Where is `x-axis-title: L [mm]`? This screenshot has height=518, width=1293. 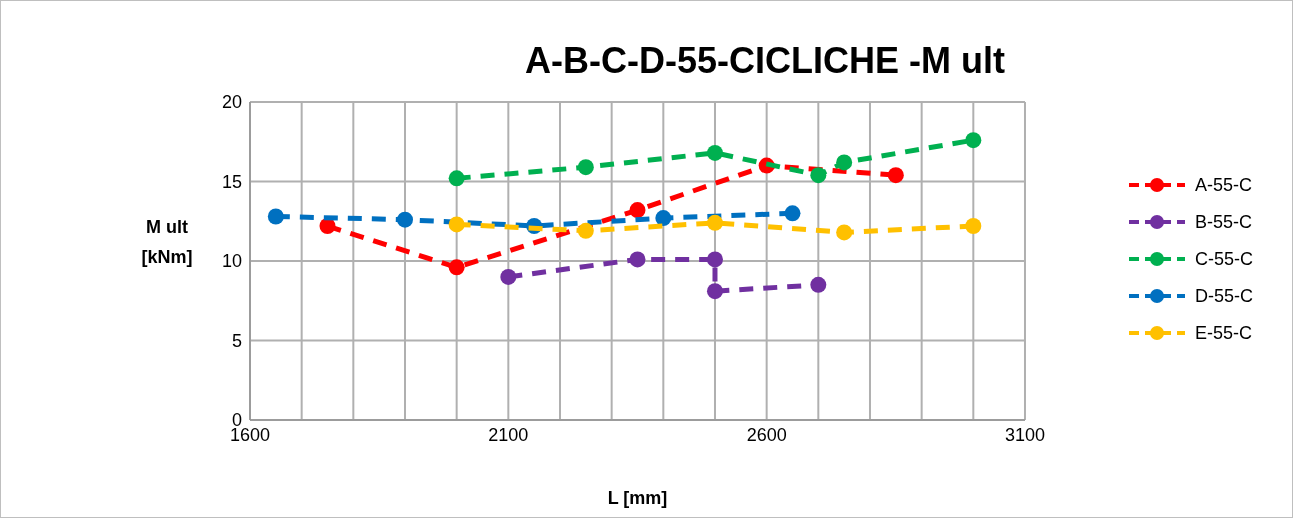
x-axis-title: L [mm] is located at coordinates (637, 498).